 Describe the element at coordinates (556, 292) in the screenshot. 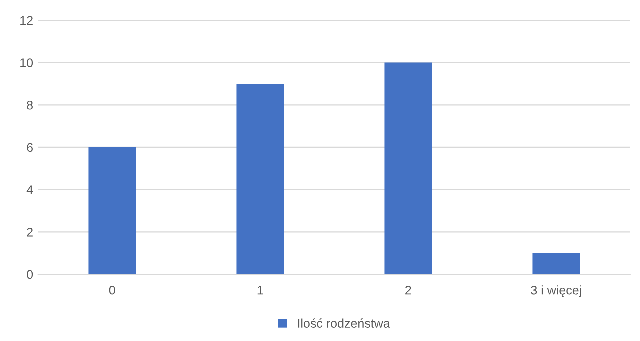

I see `x-tick-label: 3 i więcej` at that location.